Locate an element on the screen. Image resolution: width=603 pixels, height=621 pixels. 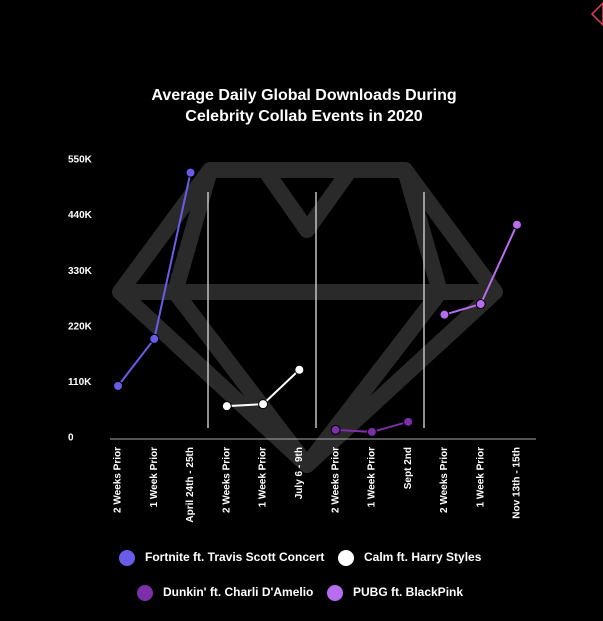
legend-label: Calm ft. Harry Styles is located at coordinates (423, 557).